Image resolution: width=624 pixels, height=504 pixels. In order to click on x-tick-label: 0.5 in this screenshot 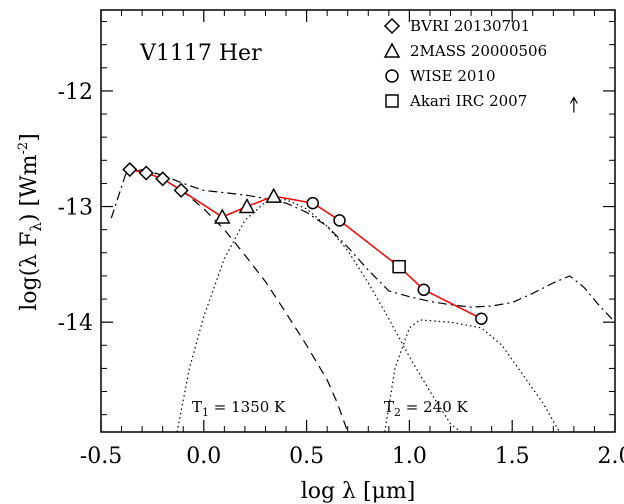, I will do `click(306, 456)`.